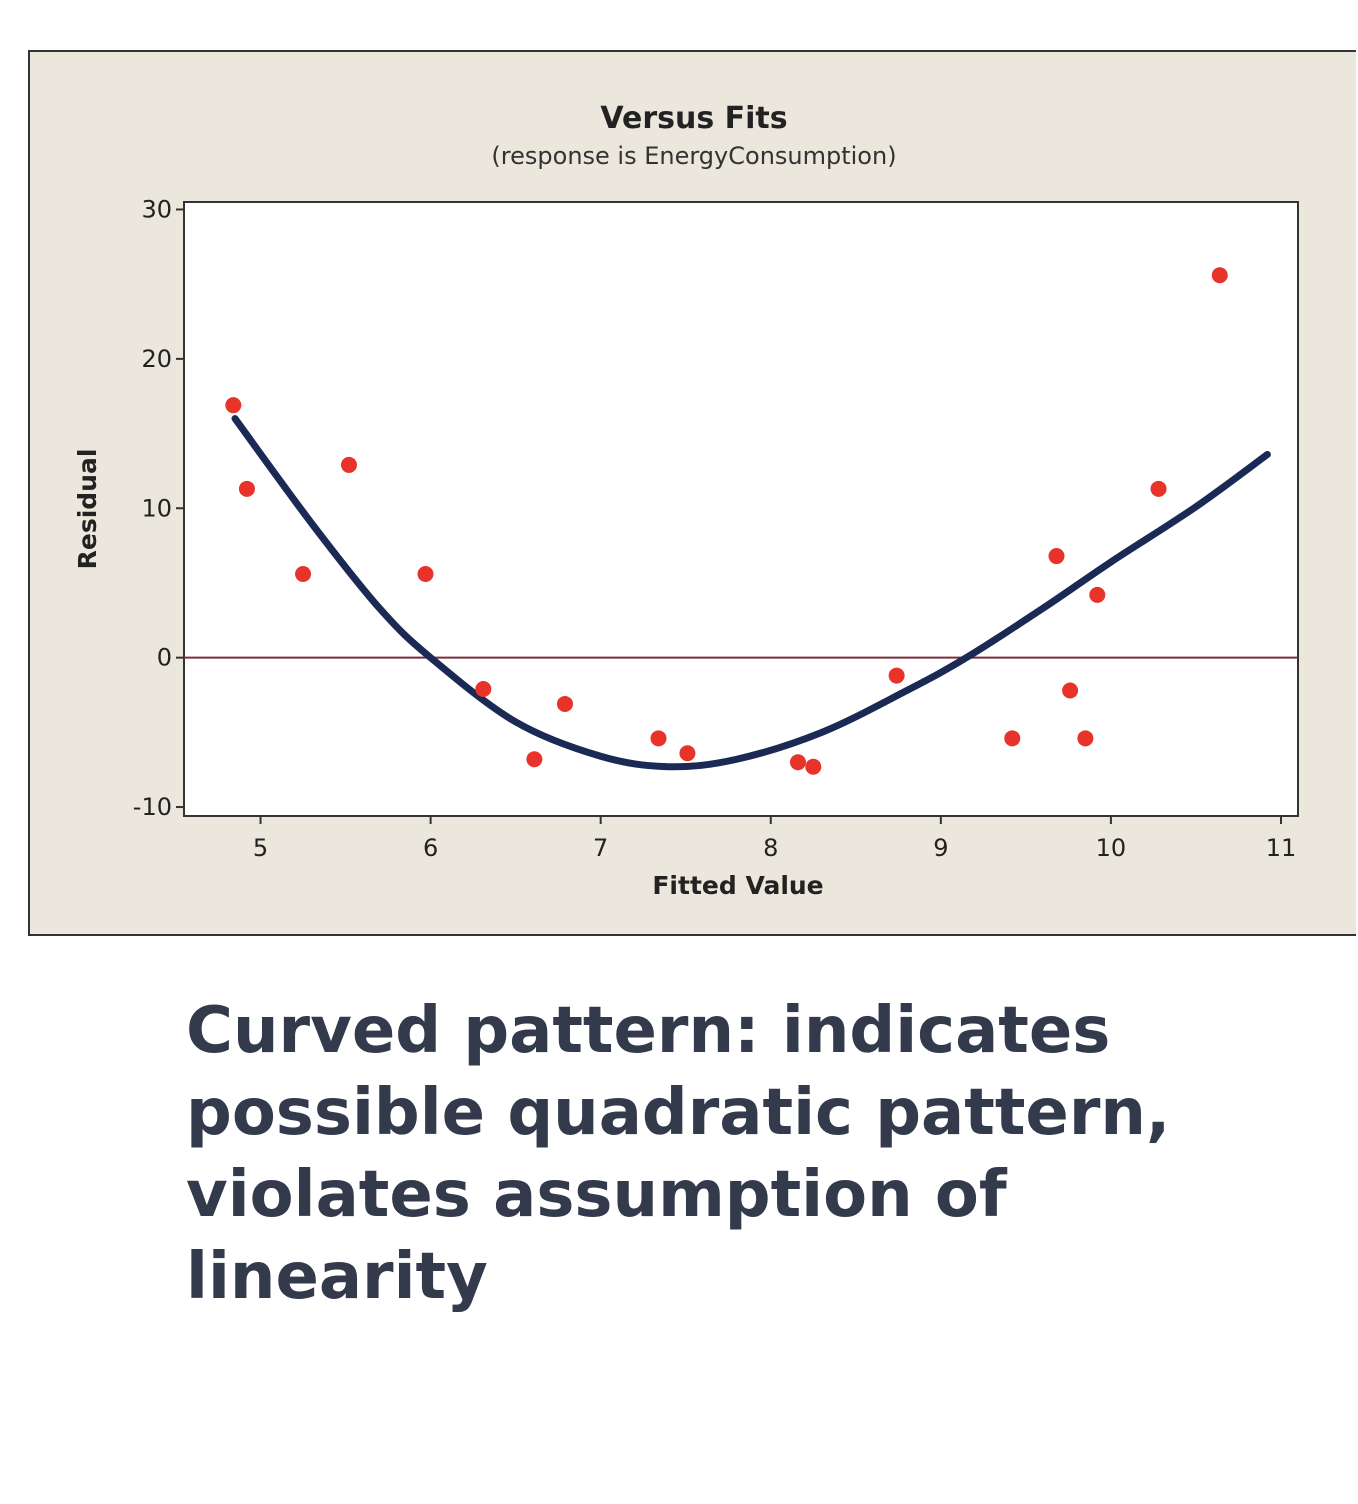 This screenshot has width=1358, height=1504. I want to click on x-axis: 5 6 7 8 9 10 11, so click(774, 839).